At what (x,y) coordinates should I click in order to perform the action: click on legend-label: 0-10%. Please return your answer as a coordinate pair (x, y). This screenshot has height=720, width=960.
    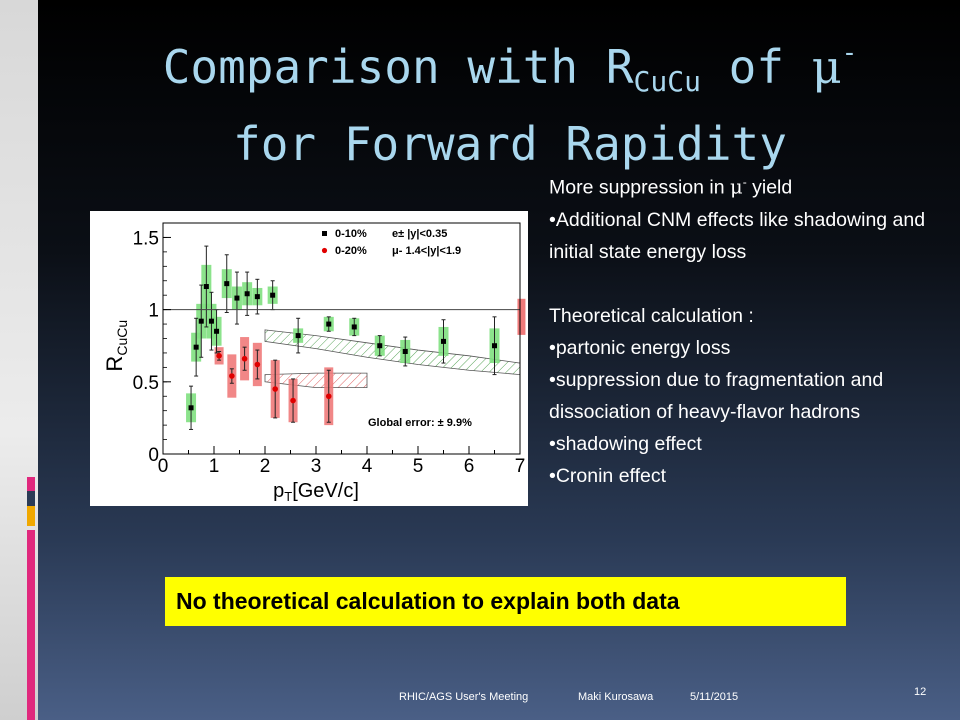
    Looking at the image, I should click on (351, 234).